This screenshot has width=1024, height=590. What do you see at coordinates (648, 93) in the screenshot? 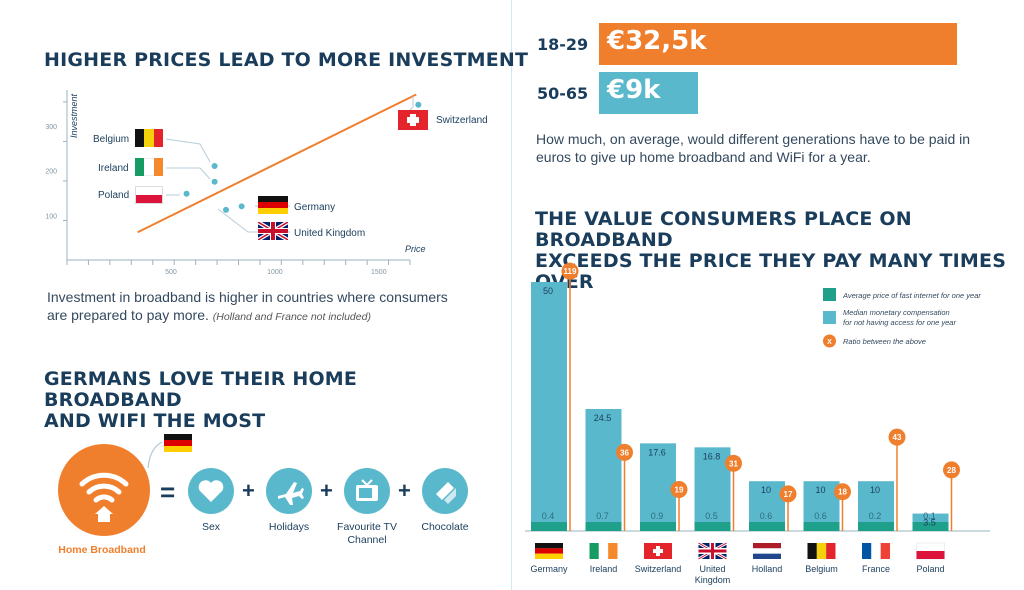
I see `age-bar-50-65: €9k` at bounding box center [648, 93].